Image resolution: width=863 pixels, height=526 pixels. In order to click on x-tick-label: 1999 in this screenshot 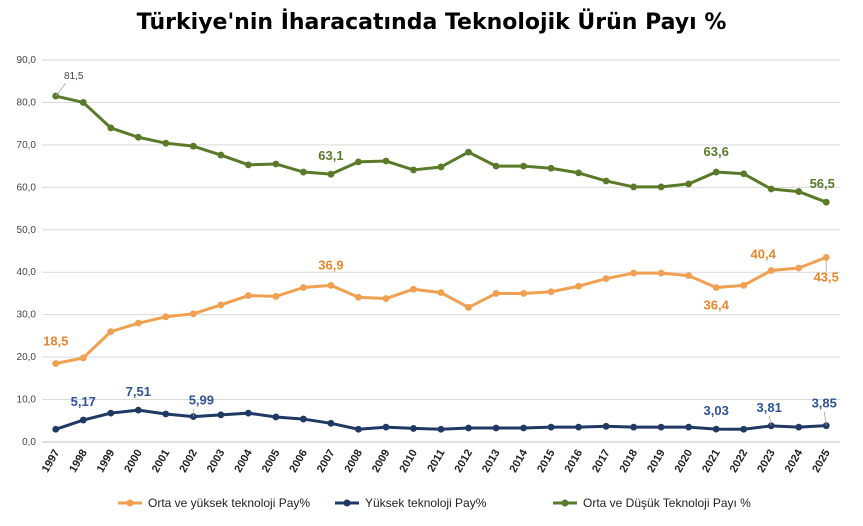, I will do `click(106, 461)`.